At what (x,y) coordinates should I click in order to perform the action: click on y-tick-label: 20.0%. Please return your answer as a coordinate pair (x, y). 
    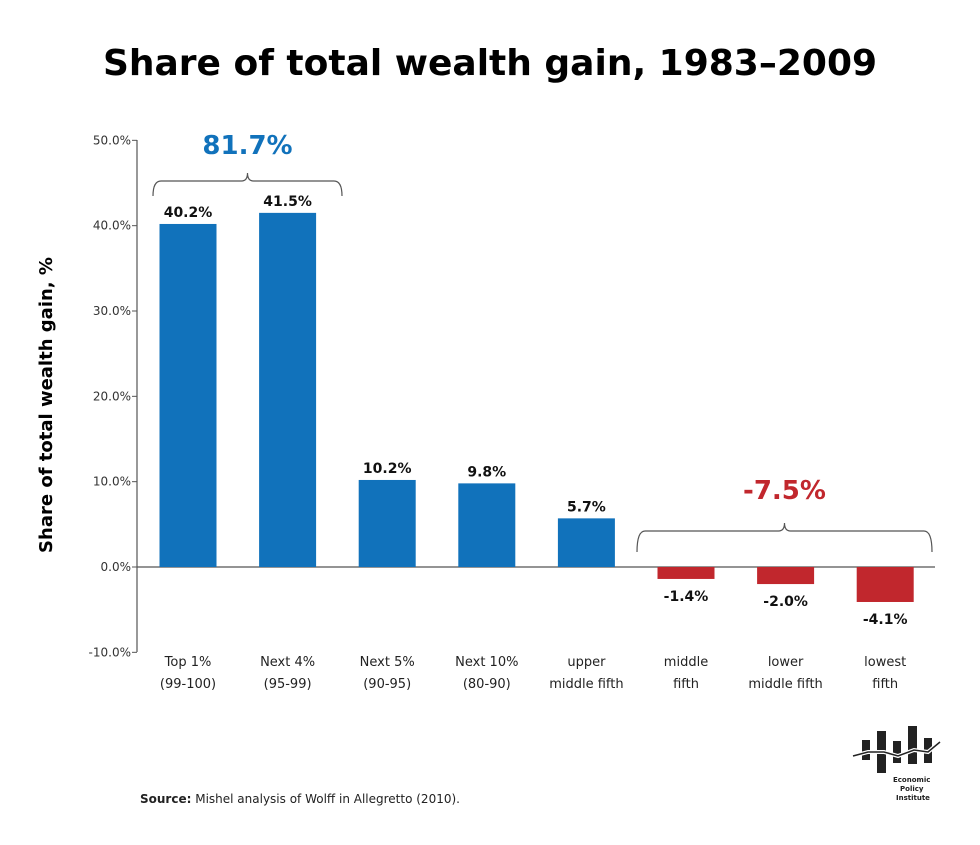
    Looking at the image, I should click on (112, 396).